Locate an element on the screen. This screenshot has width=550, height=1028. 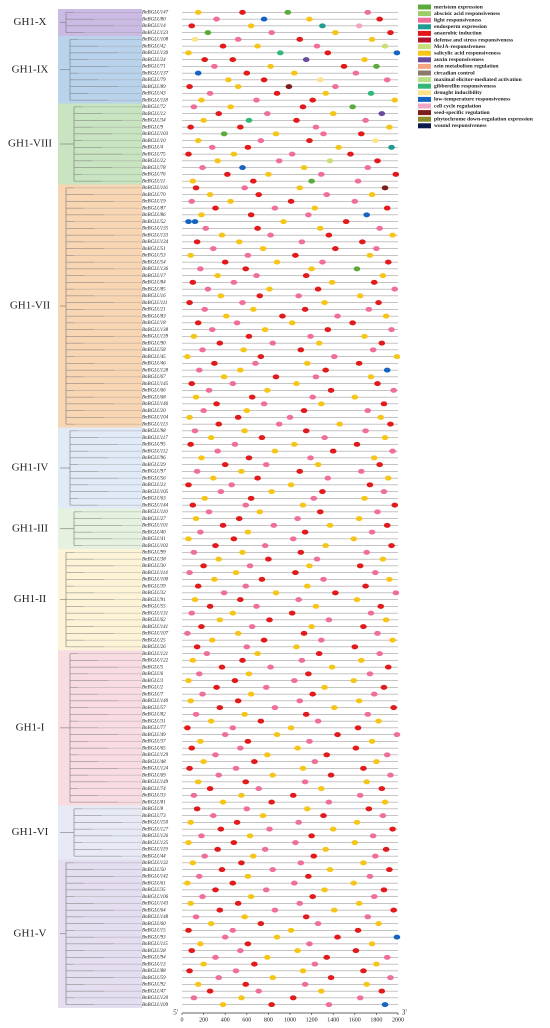
gene-label: BnBGLU95 is located at coordinates (154, 445).